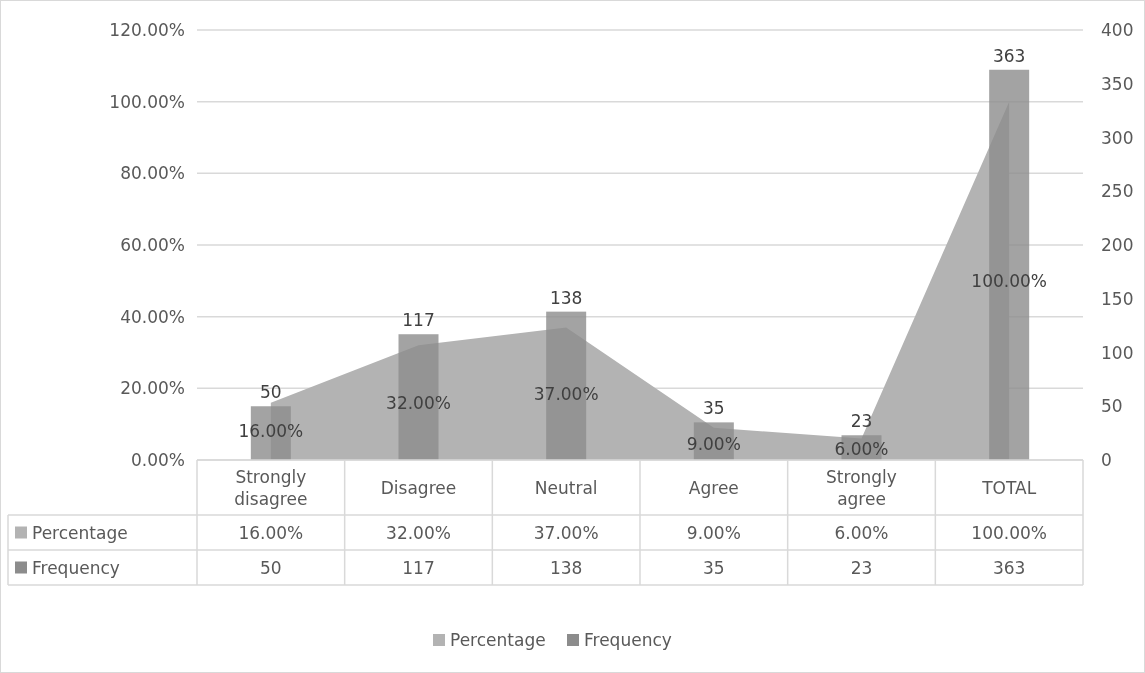  What do you see at coordinates (1117, 137) in the screenshot?
I see `y2-tick-label: 300` at bounding box center [1117, 137].